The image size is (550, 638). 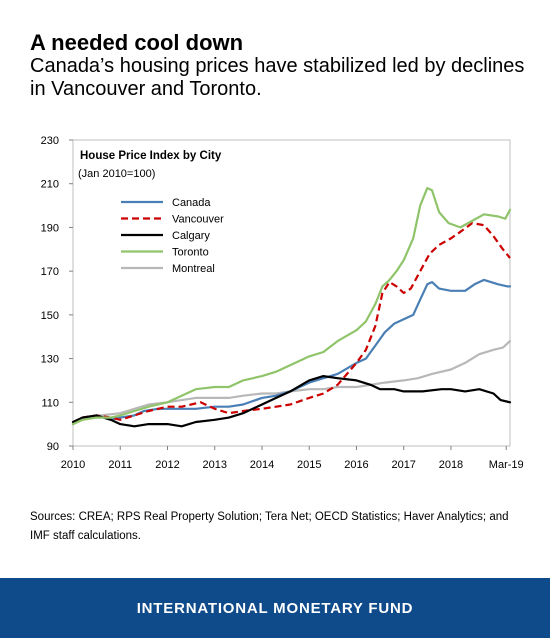 I want to click on imf-footer-banner: INTERNATIONAL MONETARY FUND, so click(x=275, y=608).